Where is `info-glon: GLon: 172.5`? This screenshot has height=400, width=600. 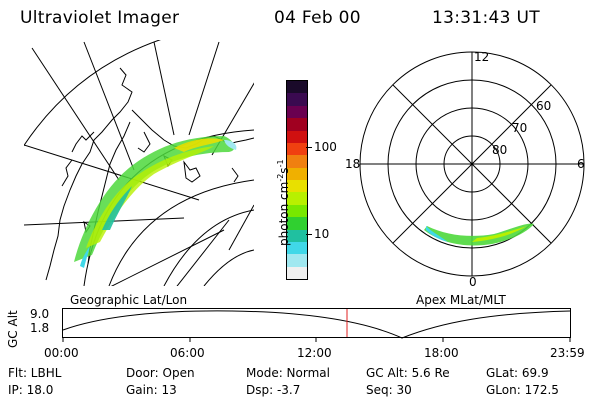 info-glon: GLon: 172.5 is located at coordinates (522, 390).